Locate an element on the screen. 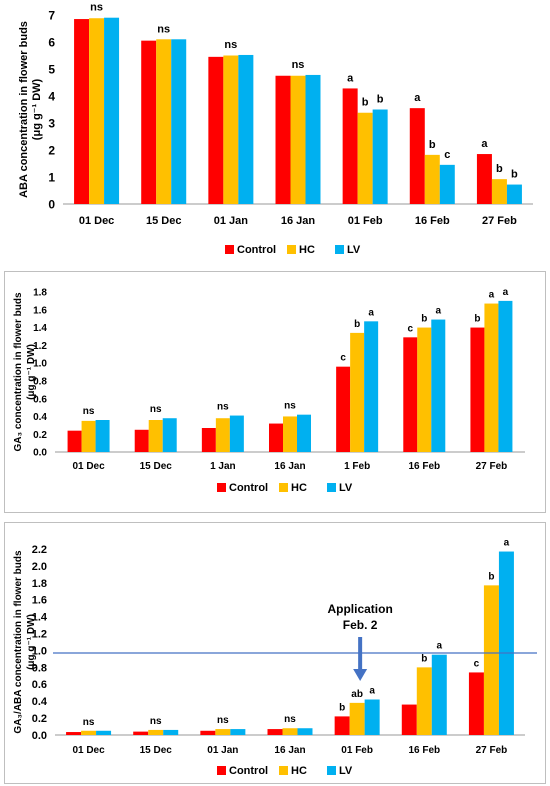 The height and width of the screenshot is (786, 550). x-category-label: 1 Jan is located at coordinates (223, 466).